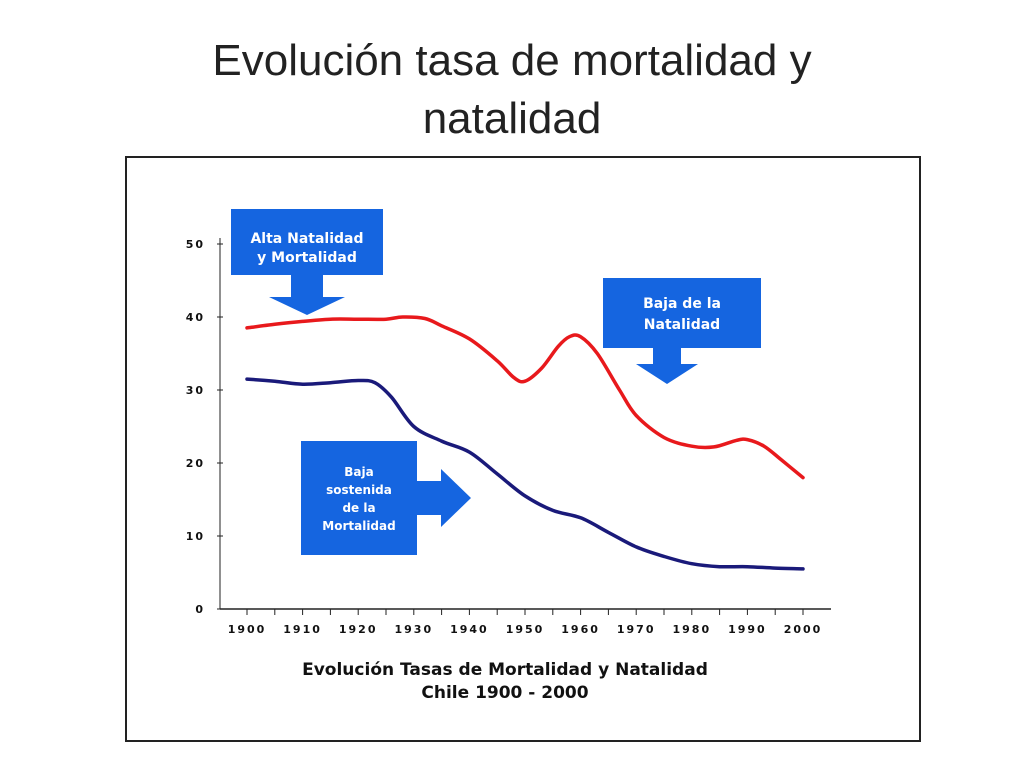 This screenshot has width=1024, height=768. What do you see at coordinates (525, 397) in the screenshot?
I see `natalidad-series-line` at bounding box center [525, 397].